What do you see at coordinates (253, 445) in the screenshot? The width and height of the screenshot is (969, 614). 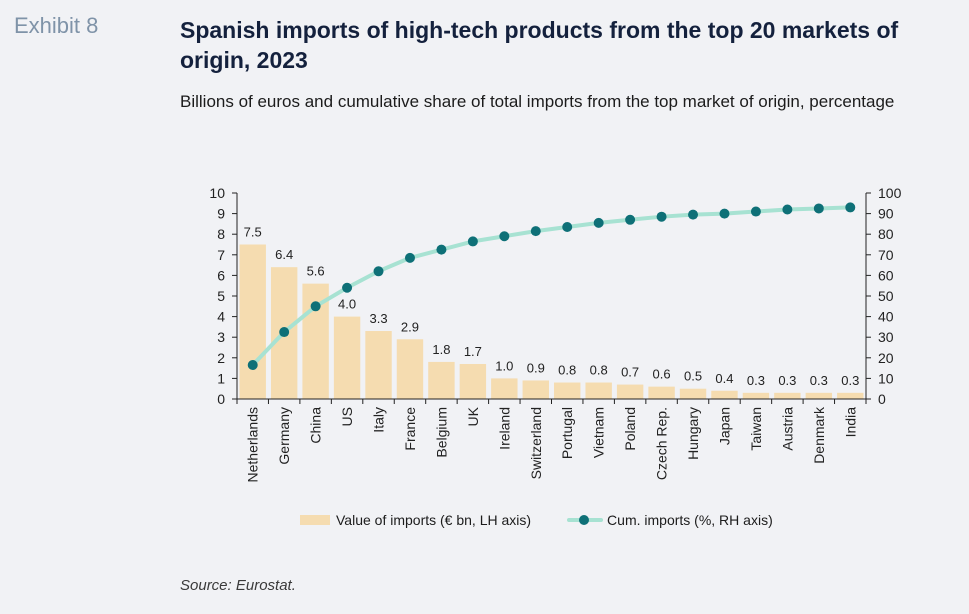 I see `x-tick-label-0: Netherlands` at bounding box center [253, 445].